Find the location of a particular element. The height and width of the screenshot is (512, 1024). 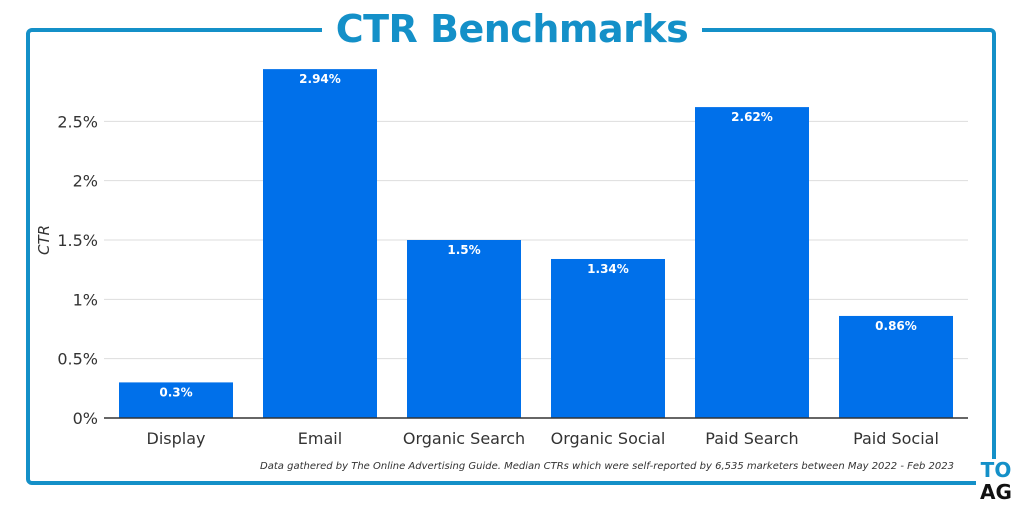

bar-data-label: 0.86% is located at coordinates (896, 326).